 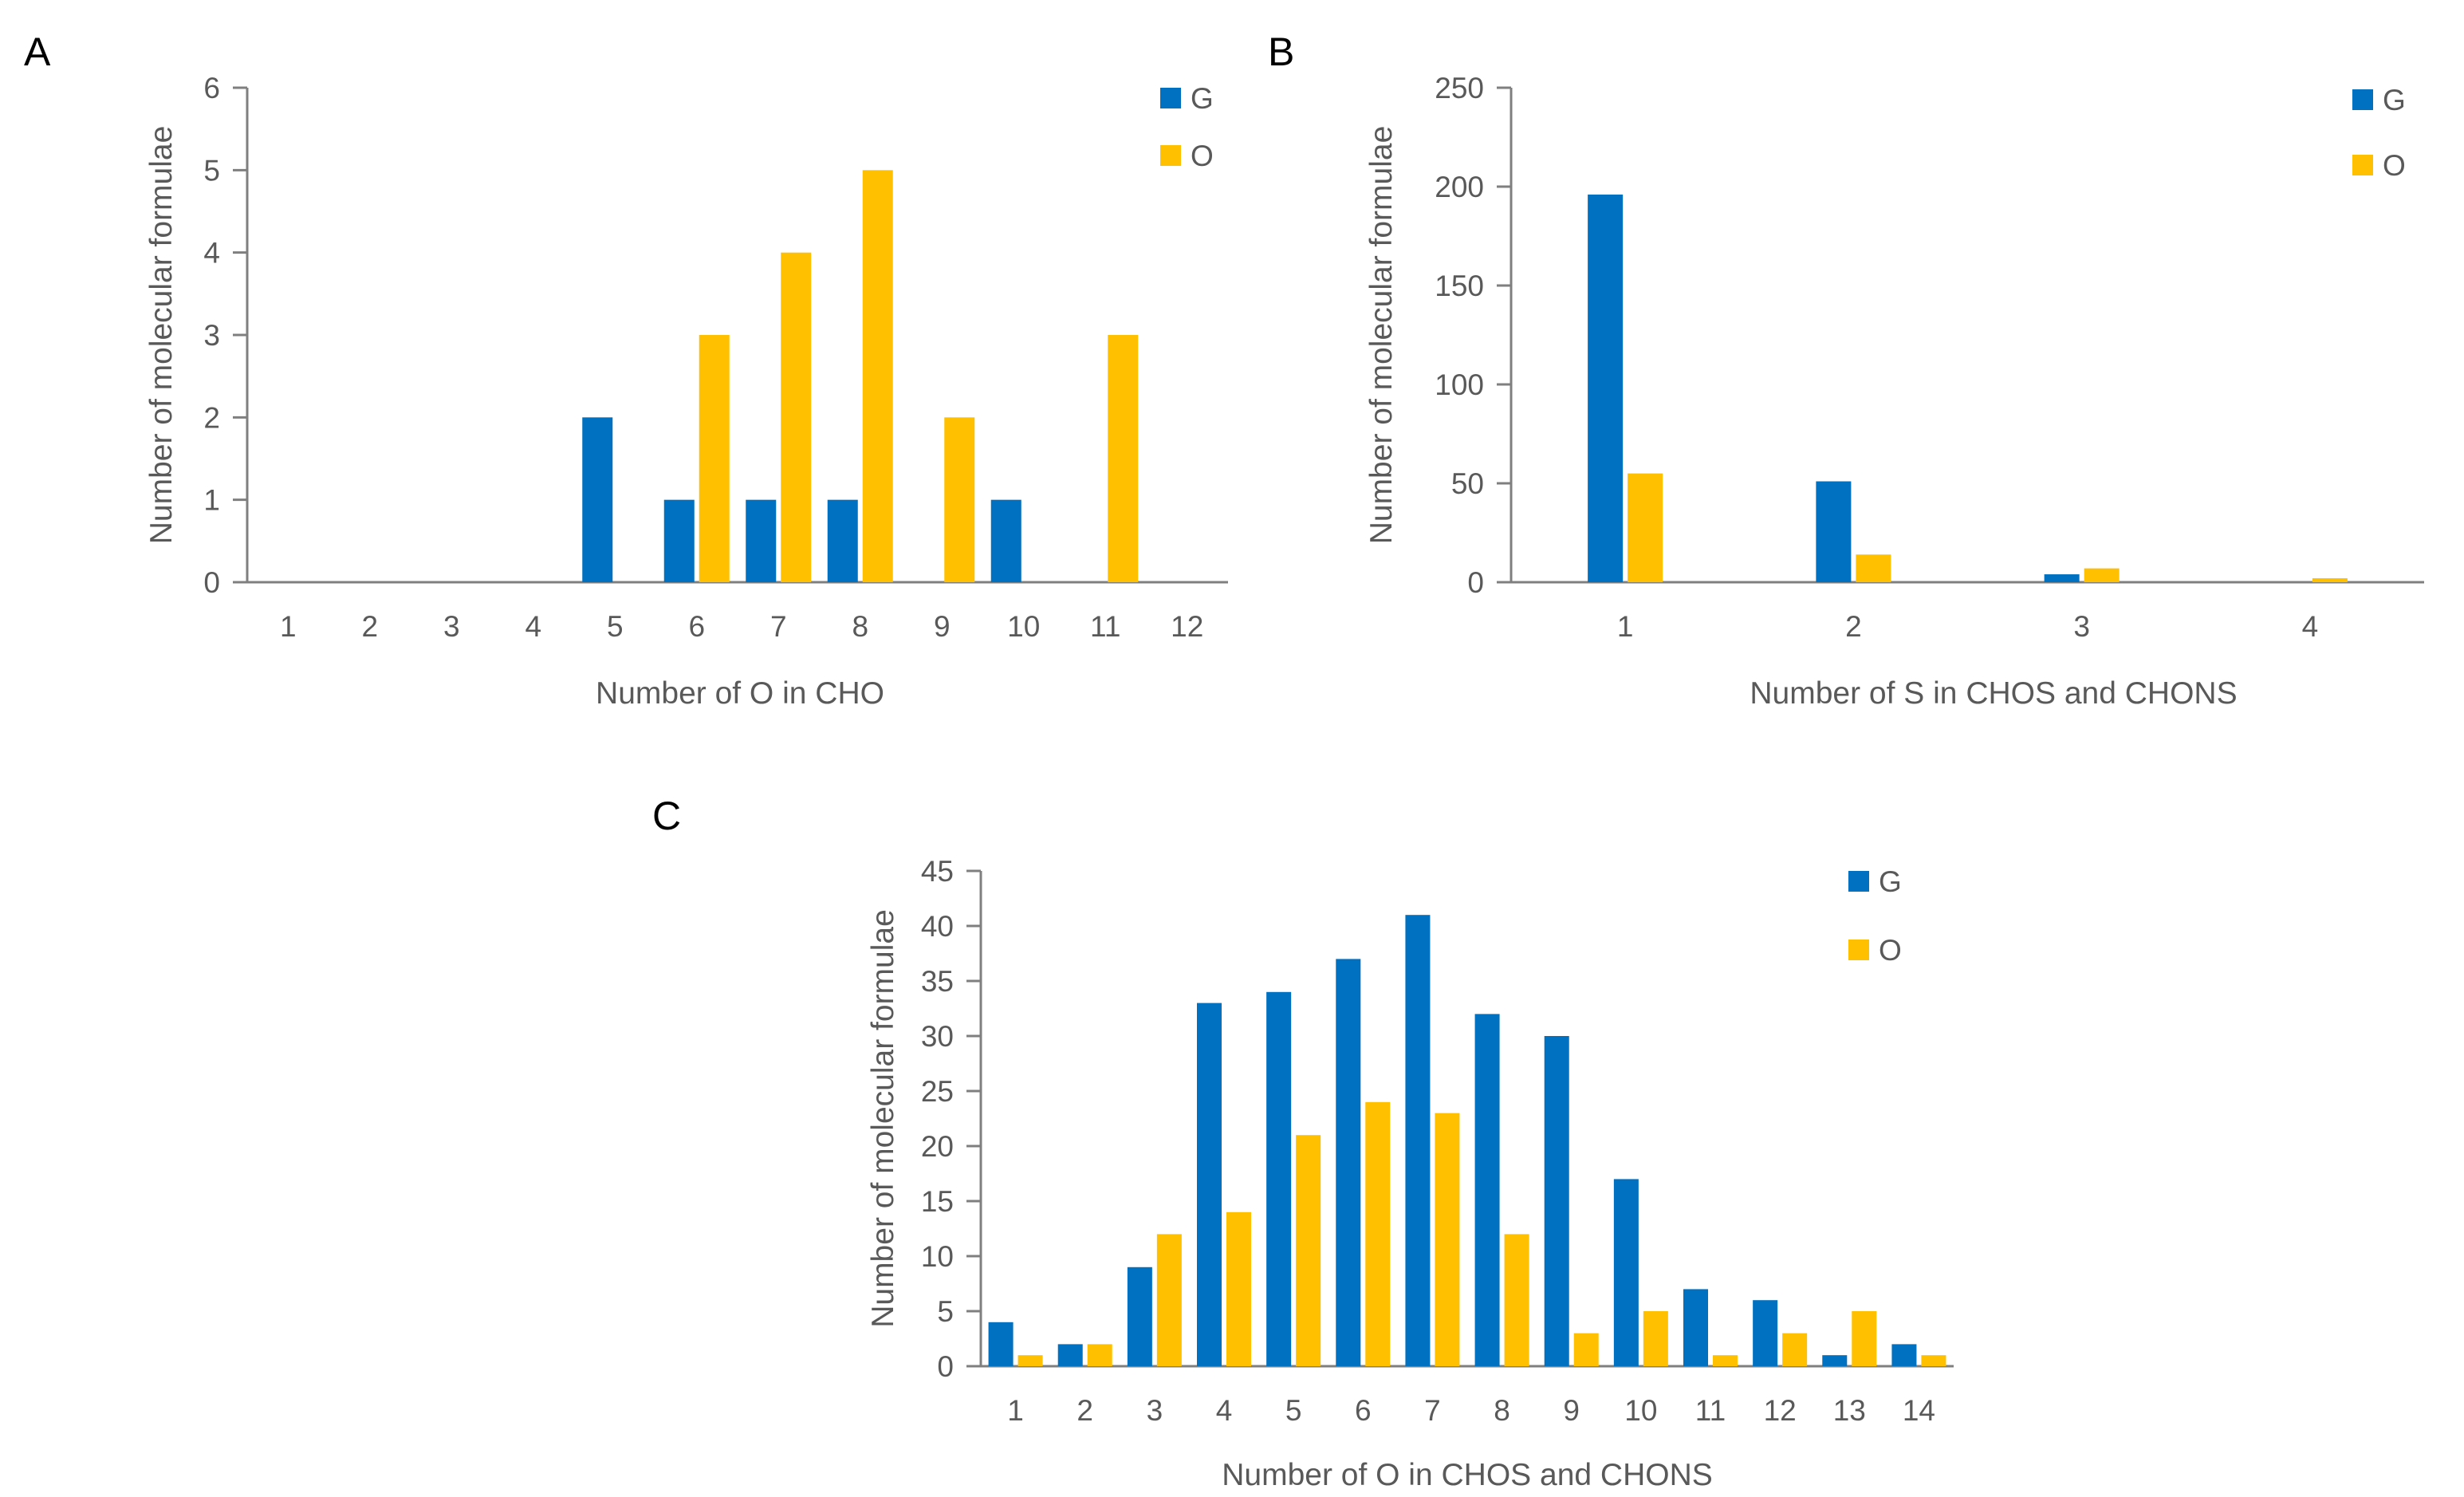 What do you see at coordinates (533, 627) in the screenshot?
I see `x-tick-label: 4` at bounding box center [533, 627].